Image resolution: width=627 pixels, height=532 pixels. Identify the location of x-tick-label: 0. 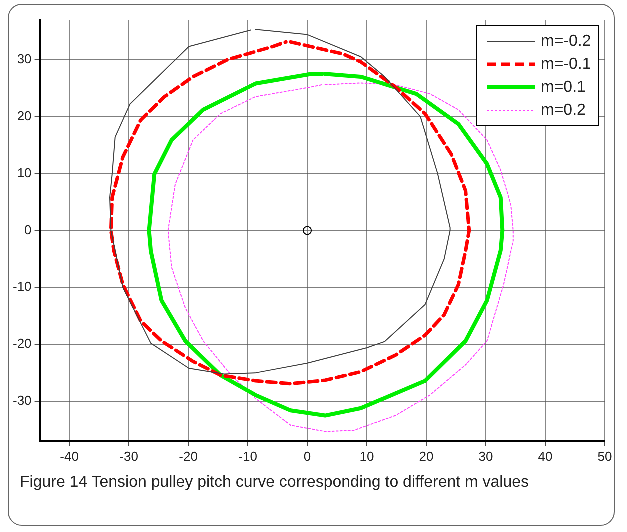
(308, 456).